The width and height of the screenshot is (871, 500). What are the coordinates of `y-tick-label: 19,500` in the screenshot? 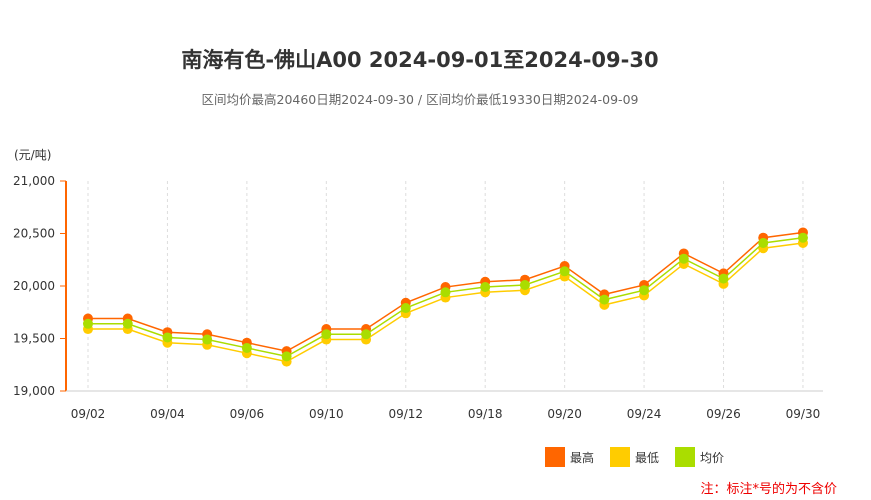 It's located at (34, 339).